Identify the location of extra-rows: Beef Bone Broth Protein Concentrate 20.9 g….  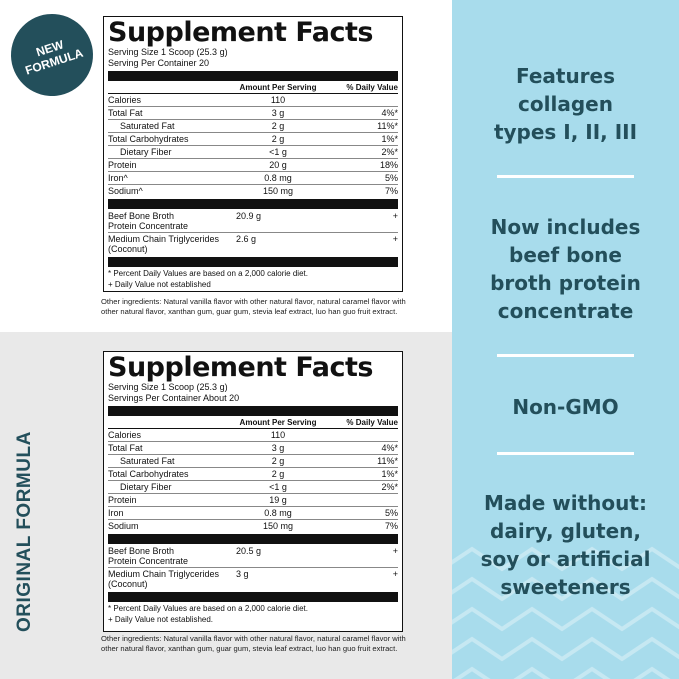
(253, 232).